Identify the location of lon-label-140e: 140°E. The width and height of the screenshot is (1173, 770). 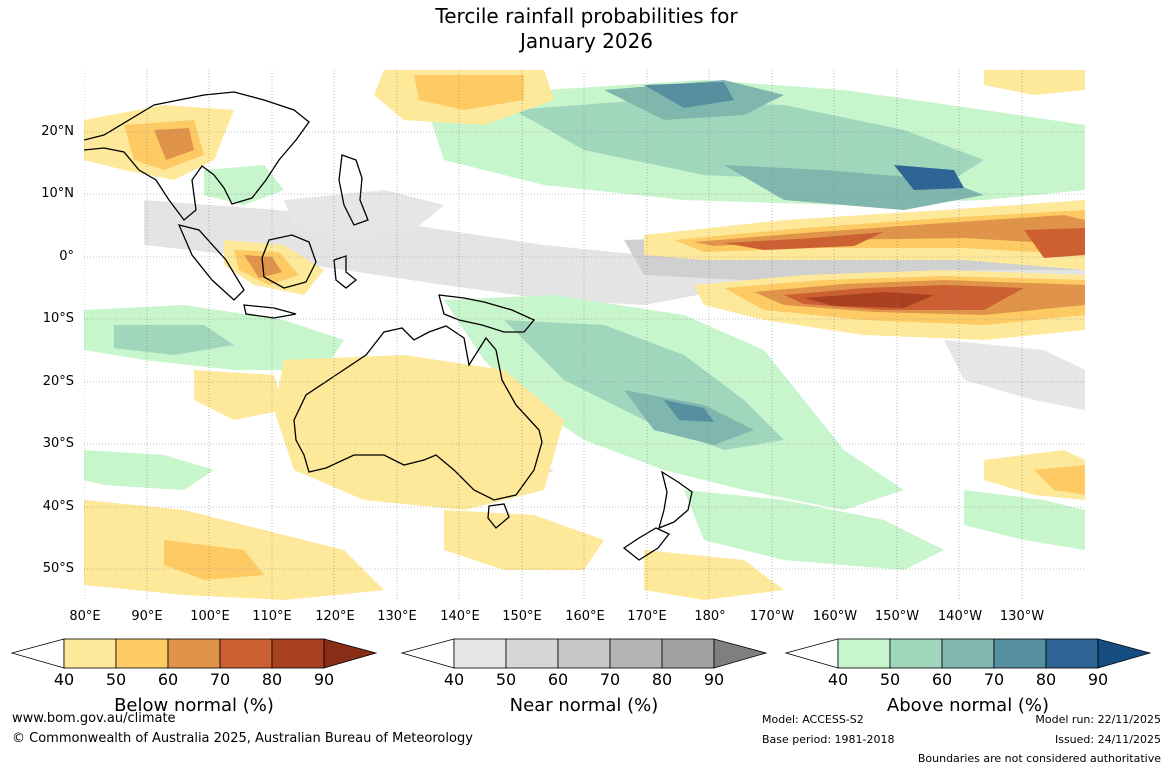
(460, 616).